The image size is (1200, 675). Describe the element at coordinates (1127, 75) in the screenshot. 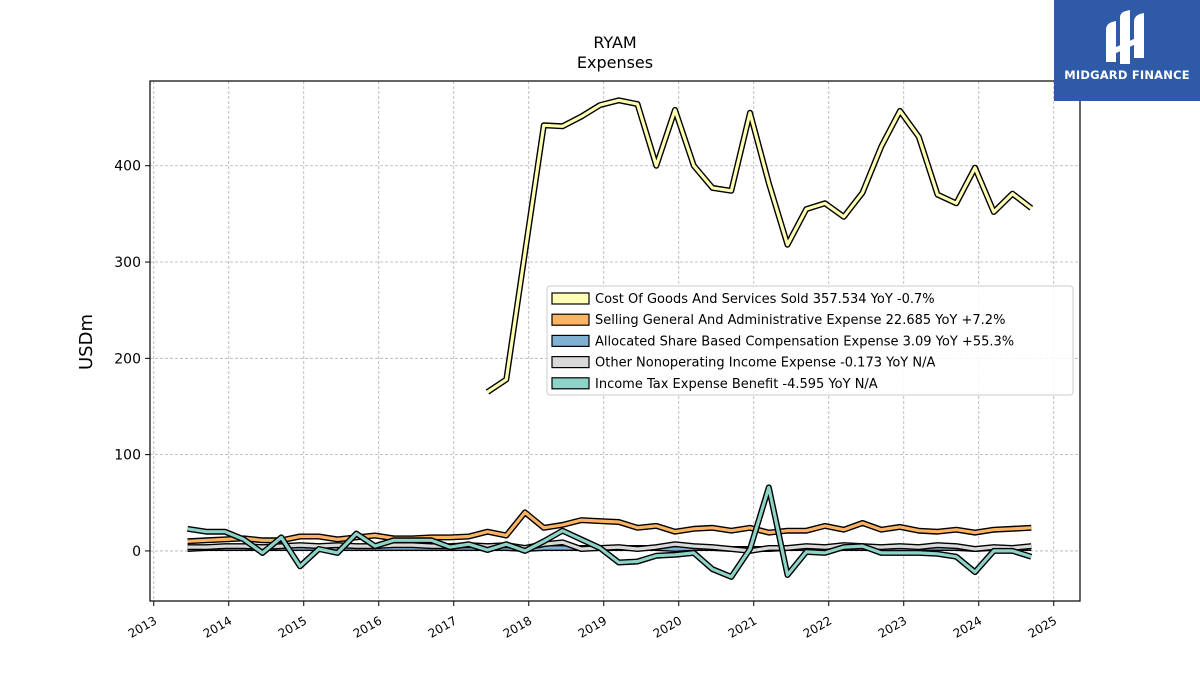

I see `logo-text: MIDGARD FINANCE` at that location.